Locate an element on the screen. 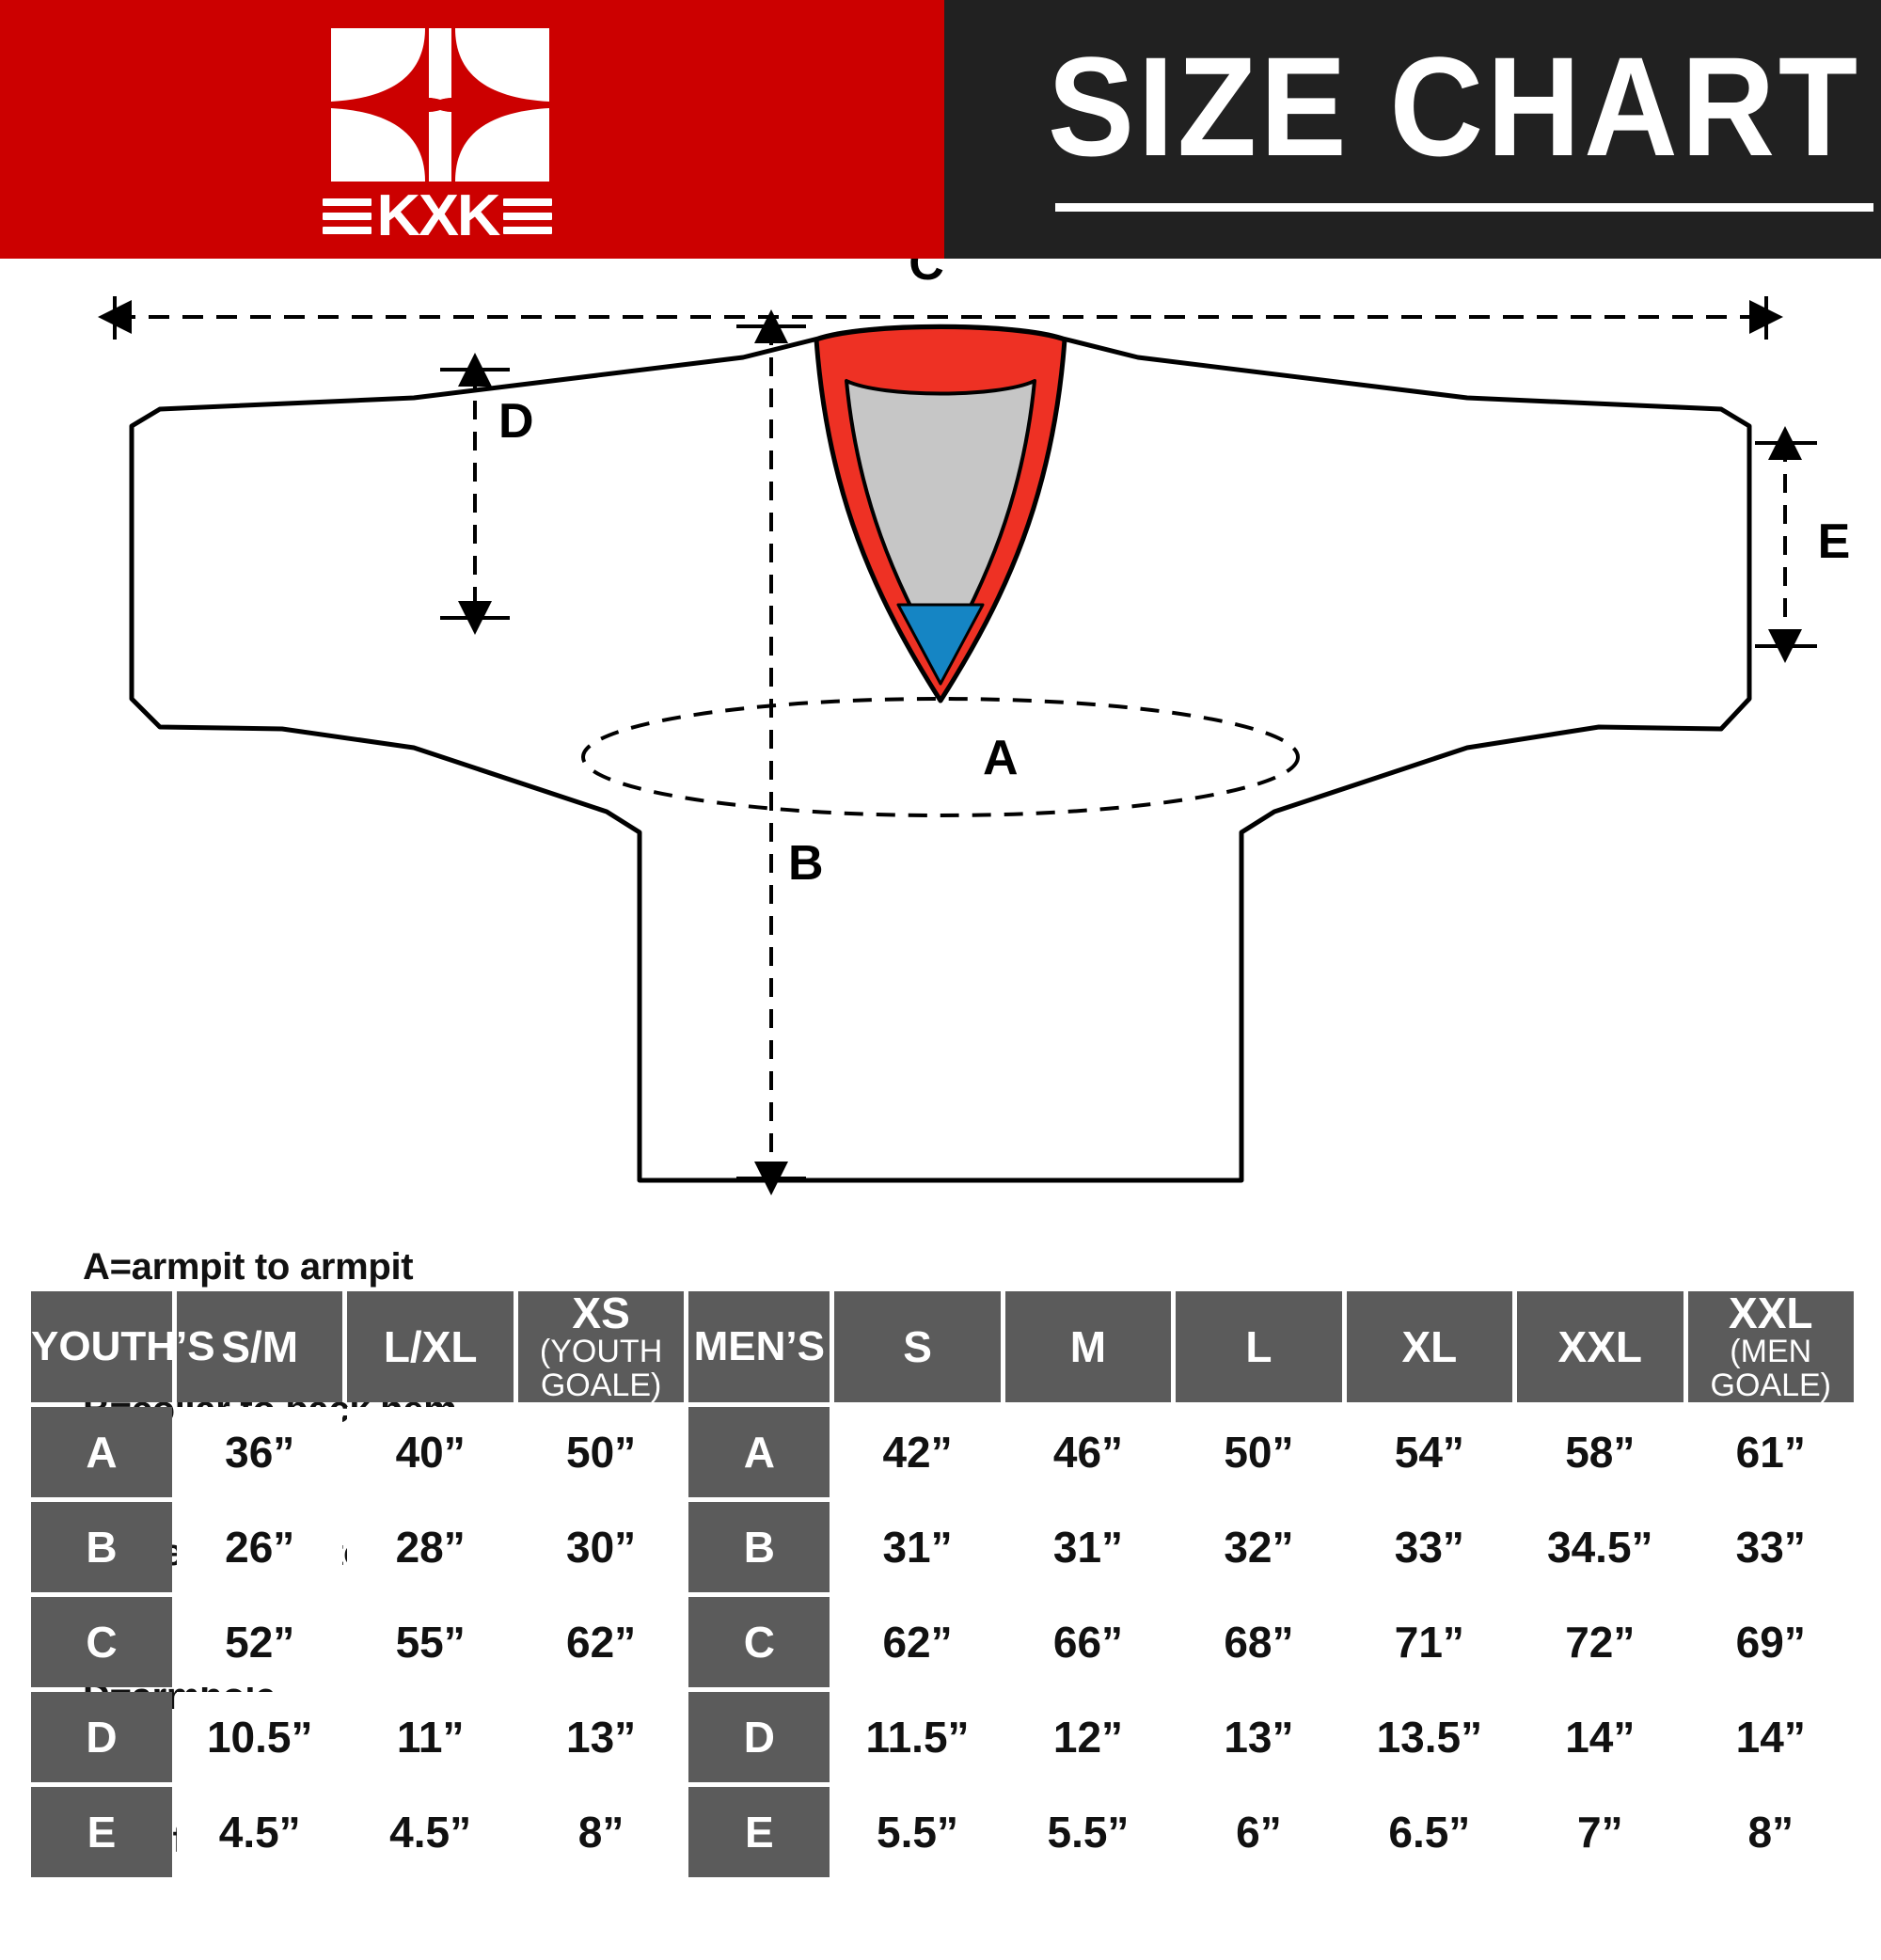 The image size is (1881, 1960). header-mens-m-big: M is located at coordinates (1088, 1346).